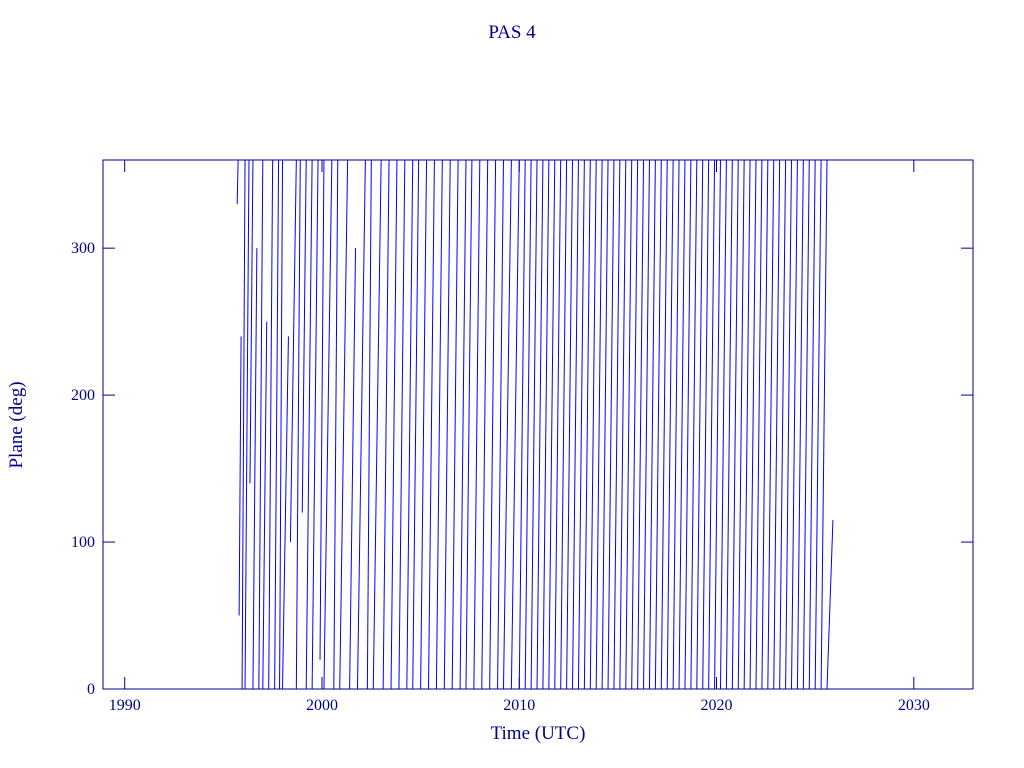  What do you see at coordinates (91, 689) in the screenshot?
I see `y-tick-label: 0` at bounding box center [91, 689].